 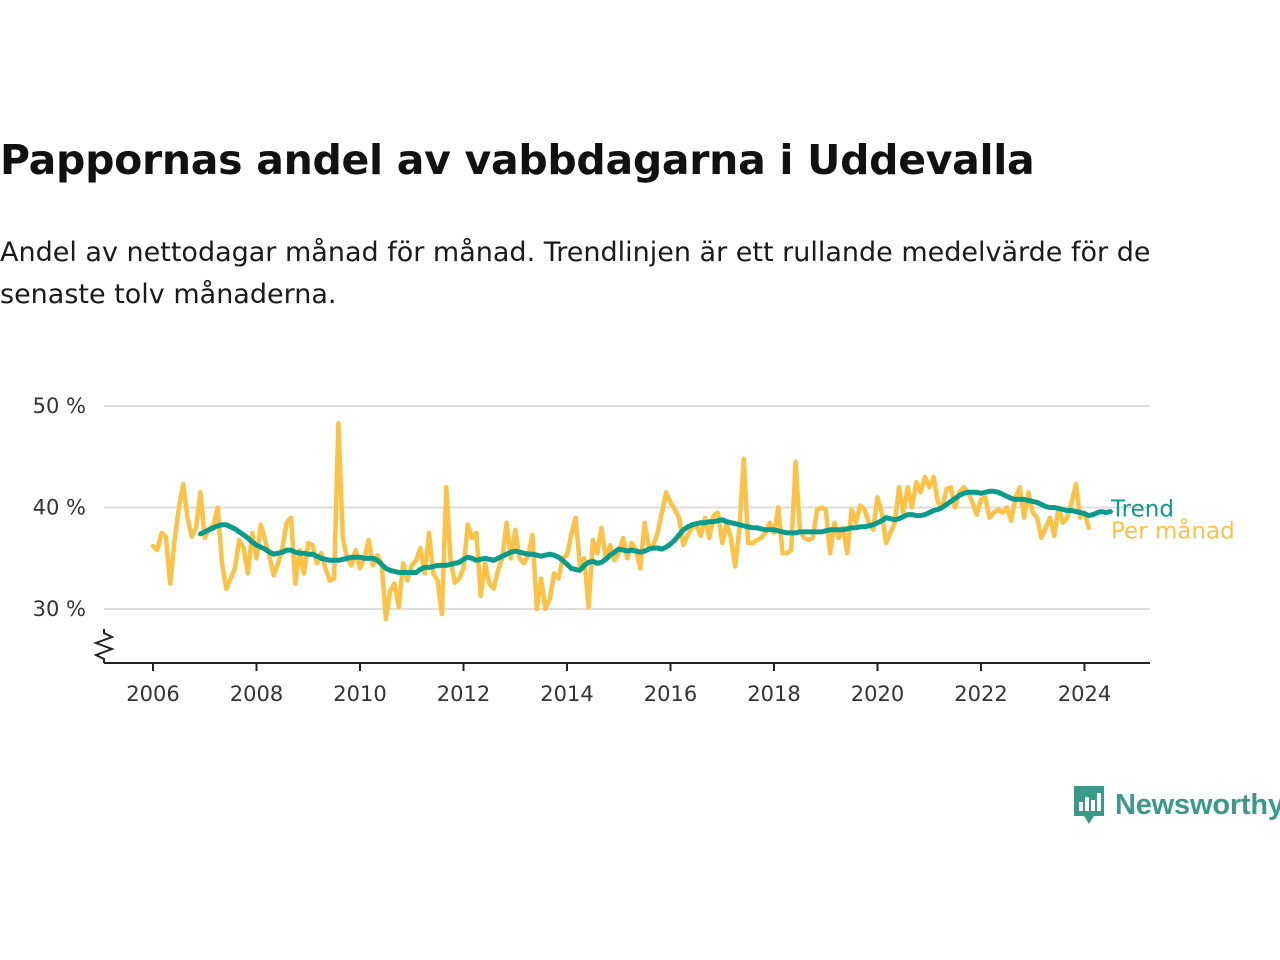 What do you see at coordinates (1173, 531) in the screenshot?
I see `series-label-per-manad: Per månad` at bounding box center [1173, 531].